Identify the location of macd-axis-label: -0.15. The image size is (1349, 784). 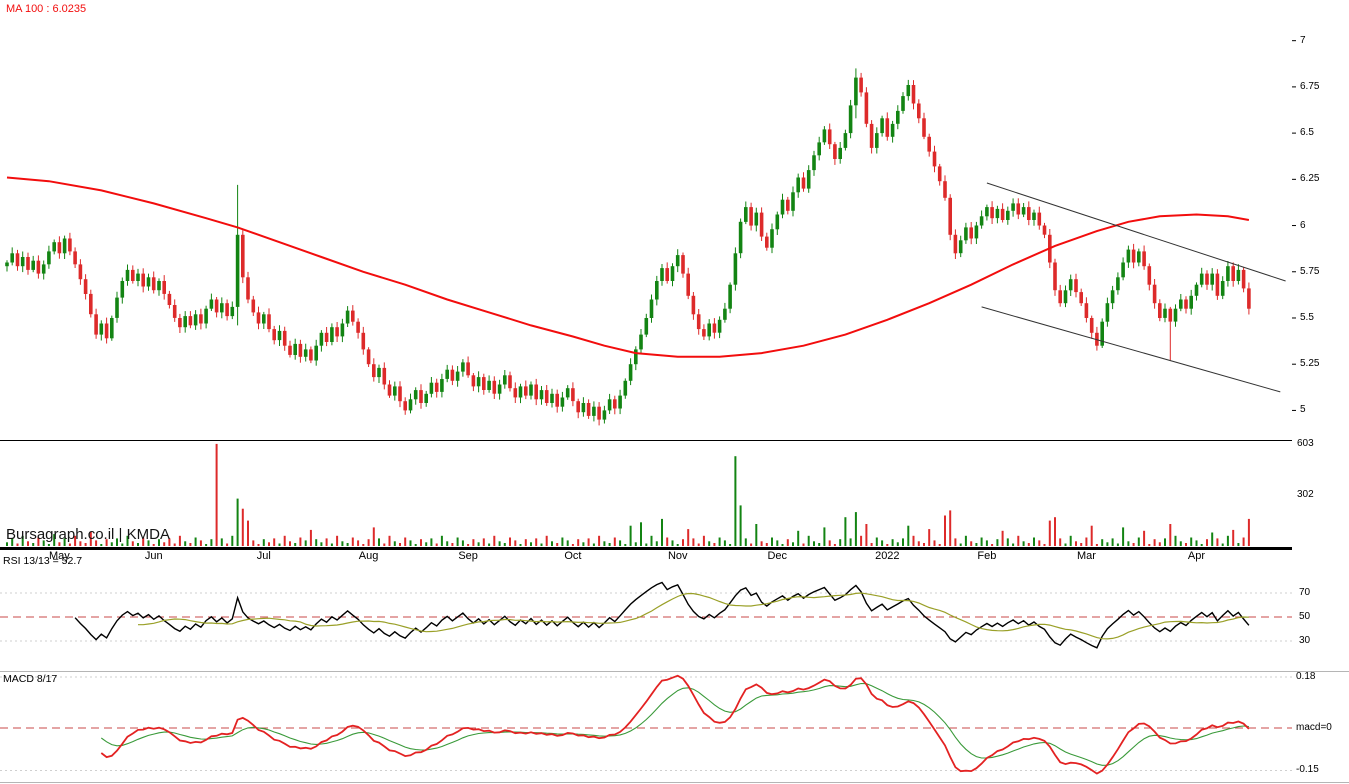
(1307, 770).